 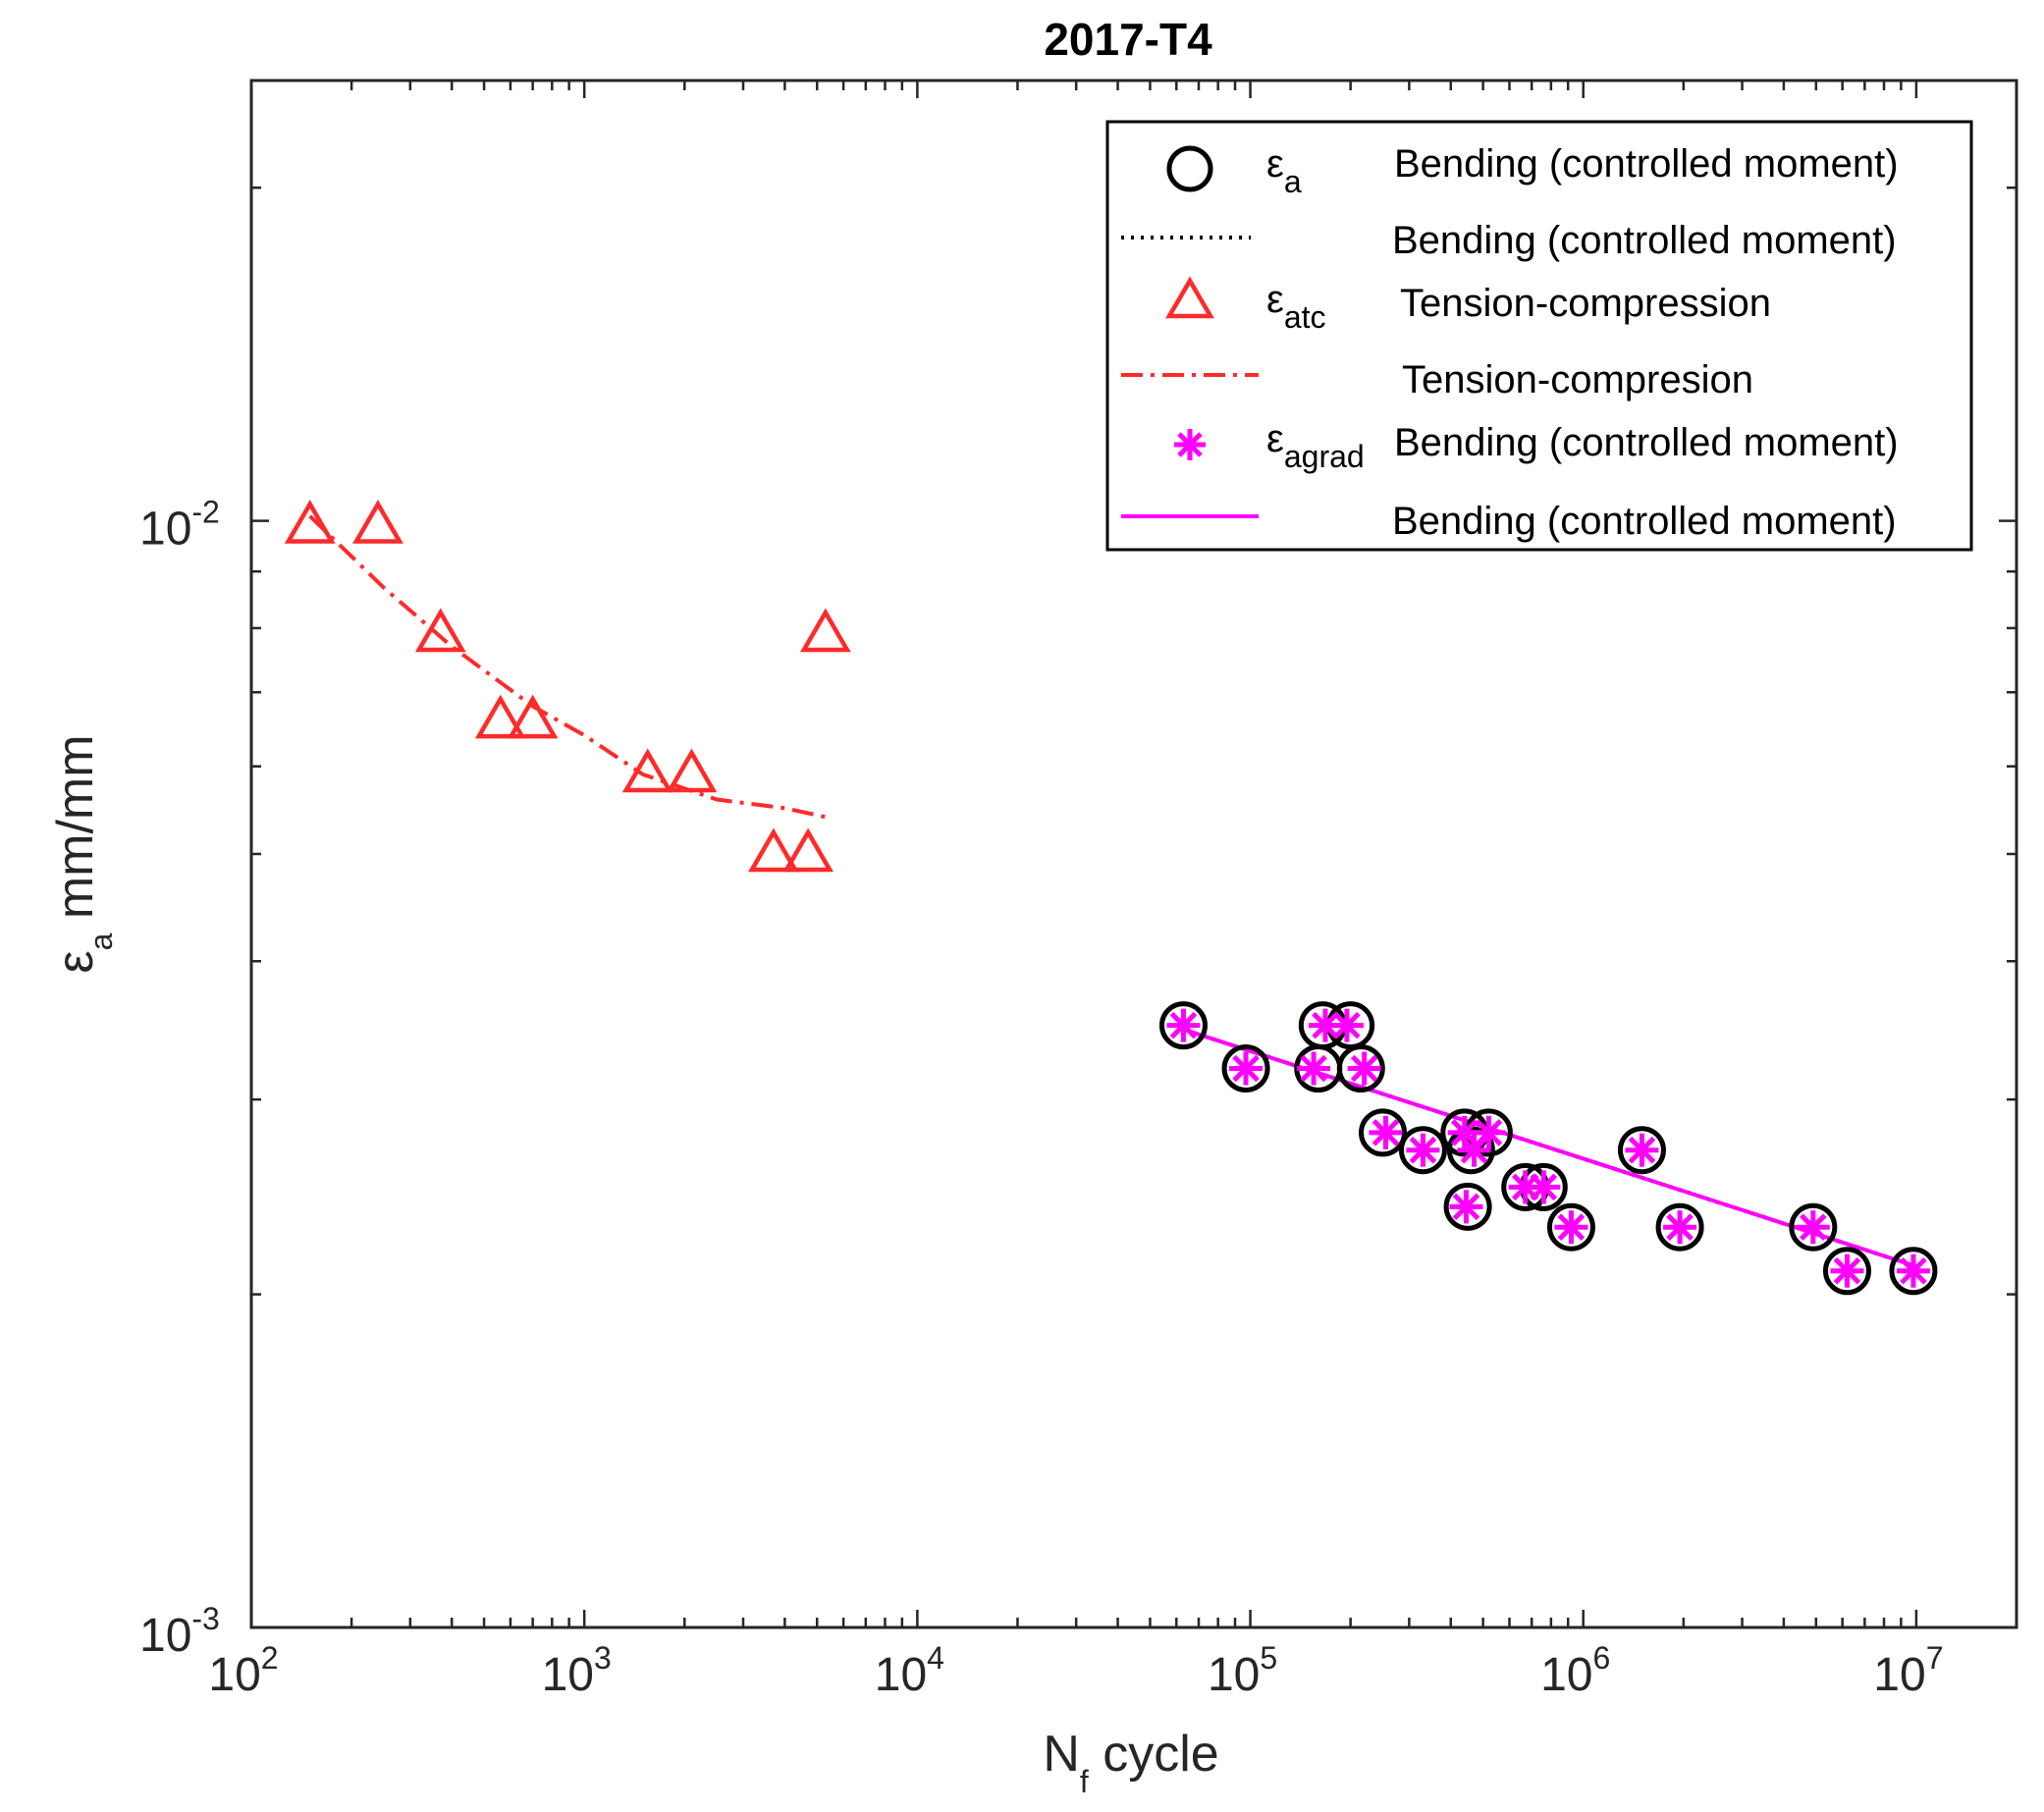 What do you see at coordinates (577, 1670) in the screenshot?
I see `x-tick-label: 10³` at bounding box center [577, 1670].